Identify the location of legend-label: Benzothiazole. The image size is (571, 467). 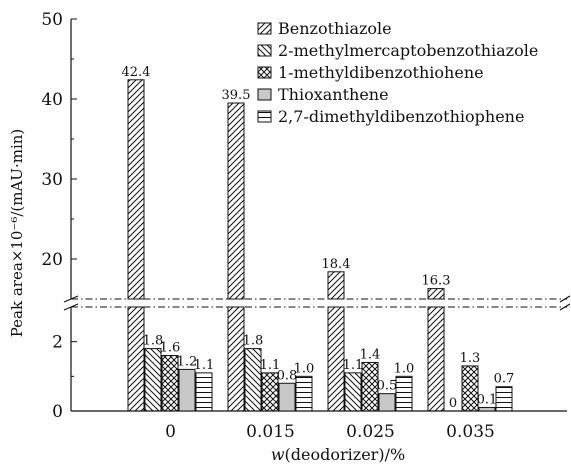
(335, 28).